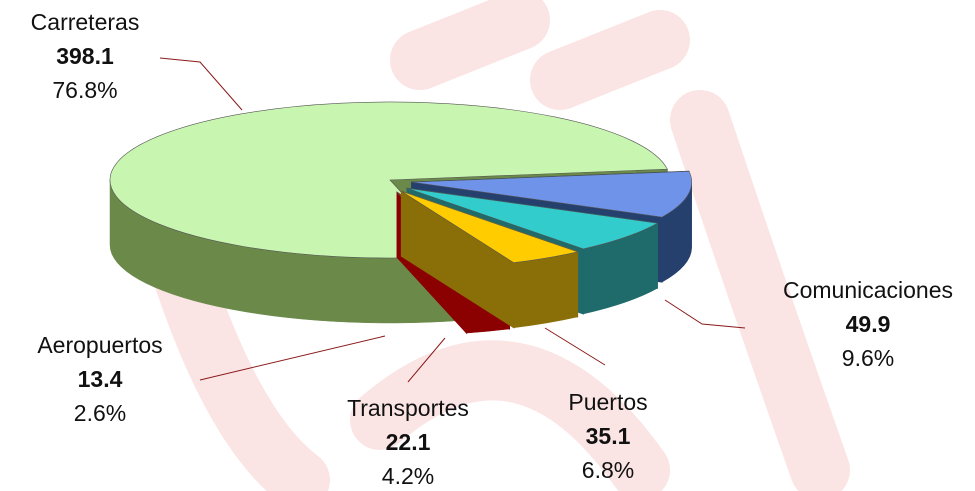  Describe the element at coordinates (84, 90) in the screenshot. I see `percent-label: 76.8%` at that location.